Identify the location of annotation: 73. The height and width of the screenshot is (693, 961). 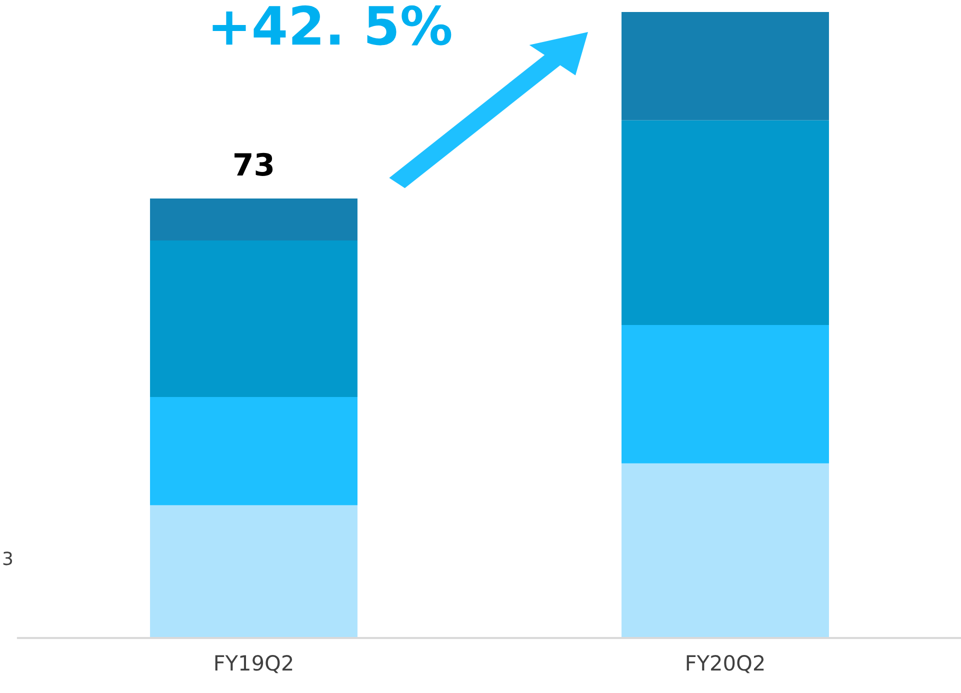
(253, 164).